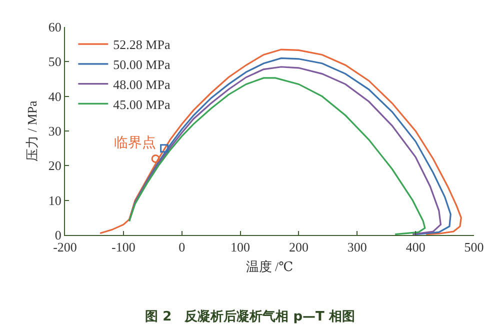 Image resolution: width=500 pixels, height=332 pixels. Describe the element at coordinates (357, 247) in the screenshot. I see `x-tick-label: 300` at that location.